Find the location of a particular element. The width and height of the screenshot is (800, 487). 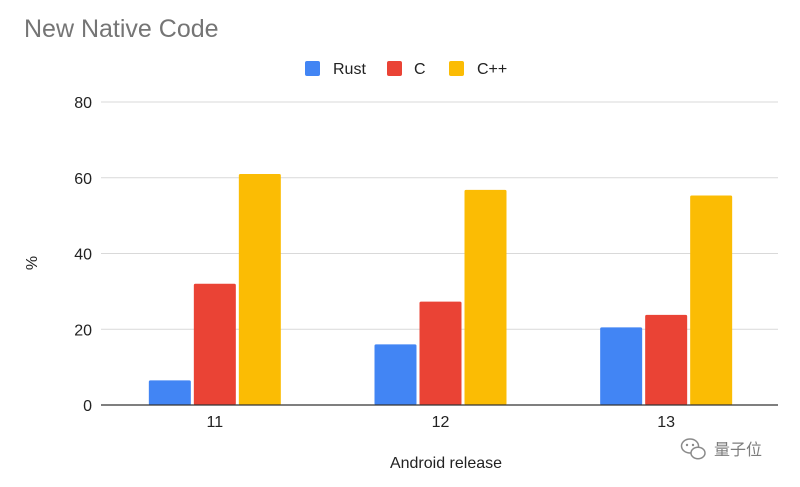

legend-label-cpp: C++ is located at coordinates (492, 69).